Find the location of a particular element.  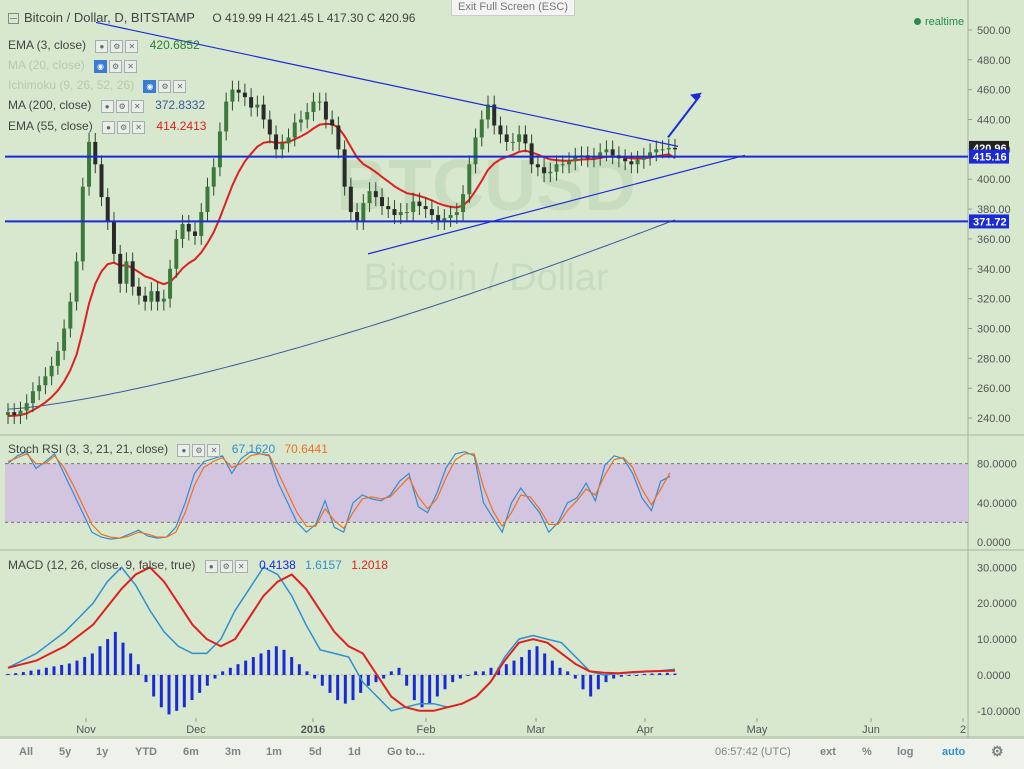

x-tick-label: Nov is located at coordinates (86, 730).